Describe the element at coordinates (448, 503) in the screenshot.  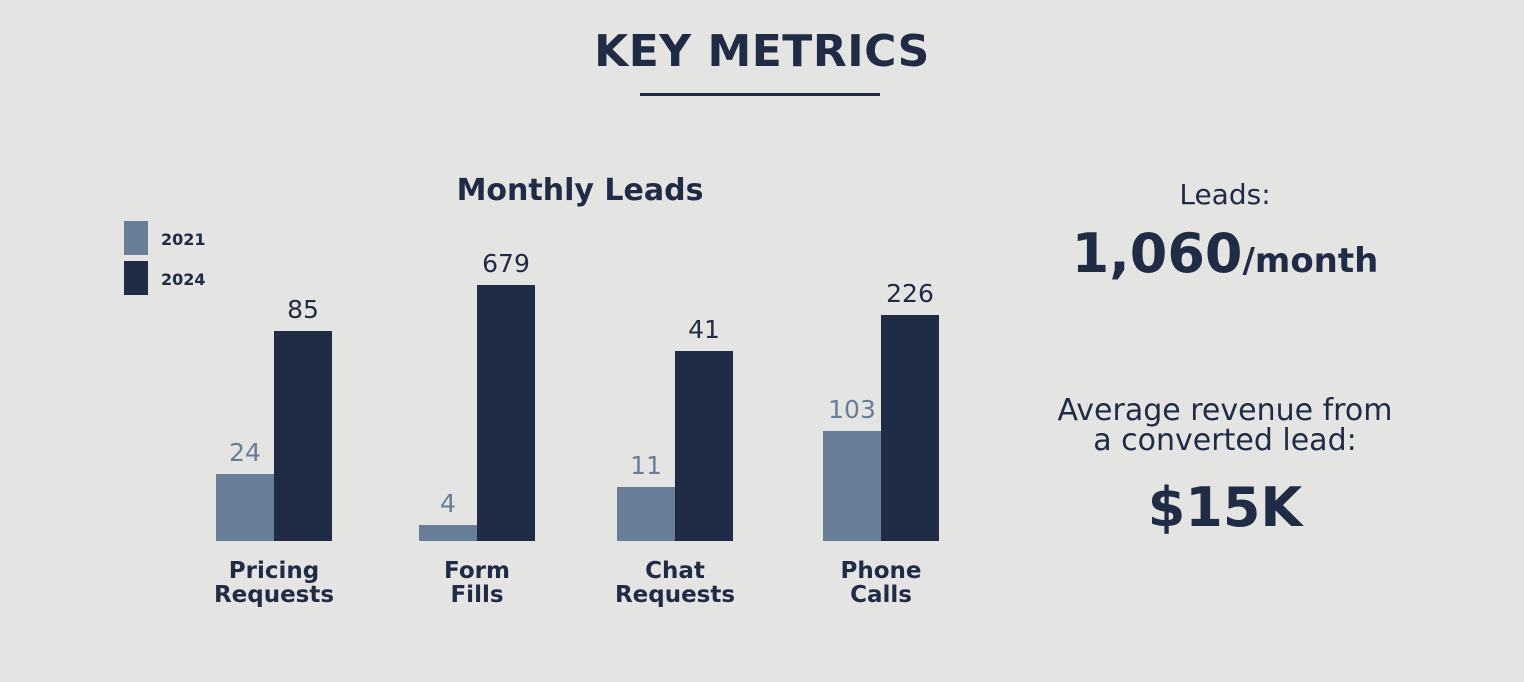
I see `data-label-2021-1: 4` at that location.